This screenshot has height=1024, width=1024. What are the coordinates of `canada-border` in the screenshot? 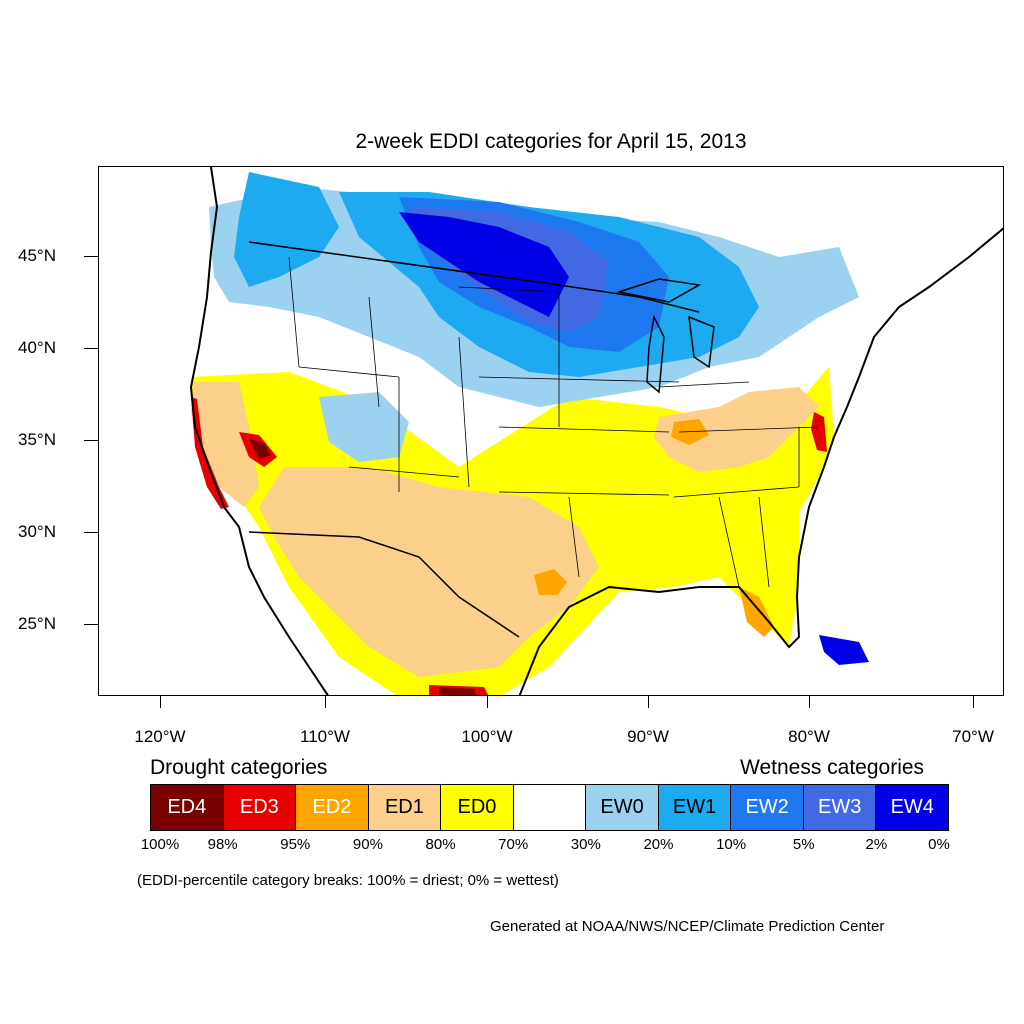 It's located at (474, 277).